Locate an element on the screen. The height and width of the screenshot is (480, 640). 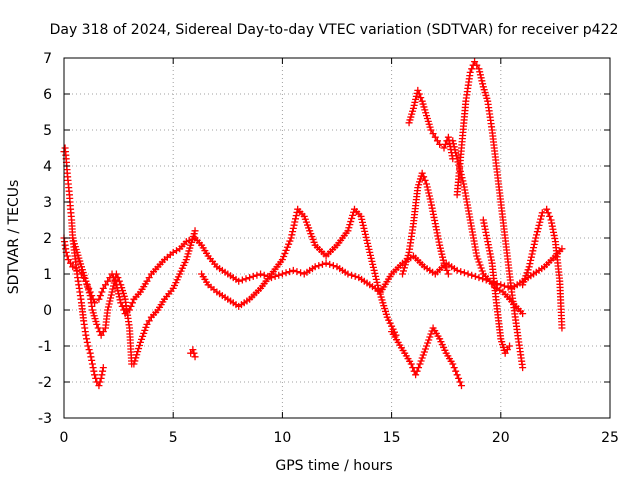
y-tick-label: 1 is located at coordinates (47, 275).